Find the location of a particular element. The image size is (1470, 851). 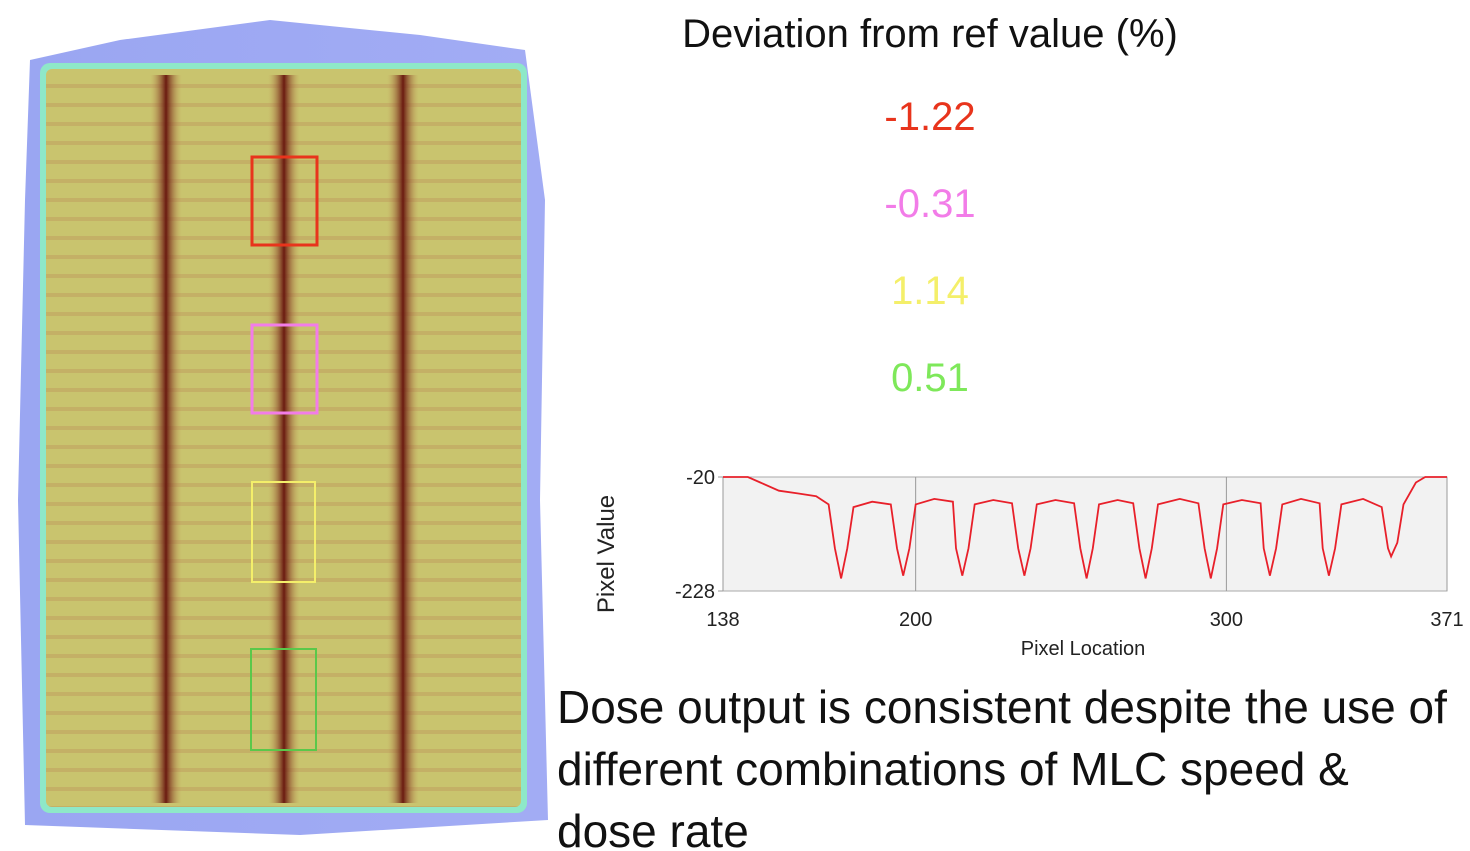

x-tick-label: 200 is located at coordinates (915, 620).